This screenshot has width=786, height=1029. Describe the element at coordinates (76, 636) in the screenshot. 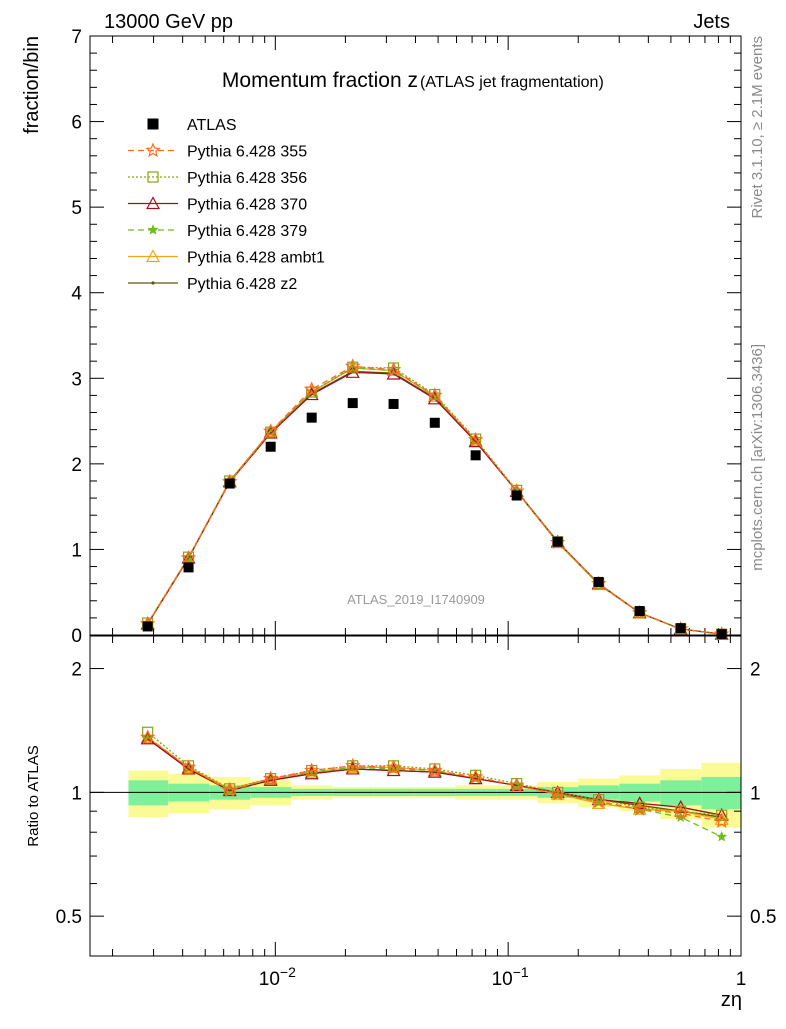

I see `y-tick-label: 0` at that location.